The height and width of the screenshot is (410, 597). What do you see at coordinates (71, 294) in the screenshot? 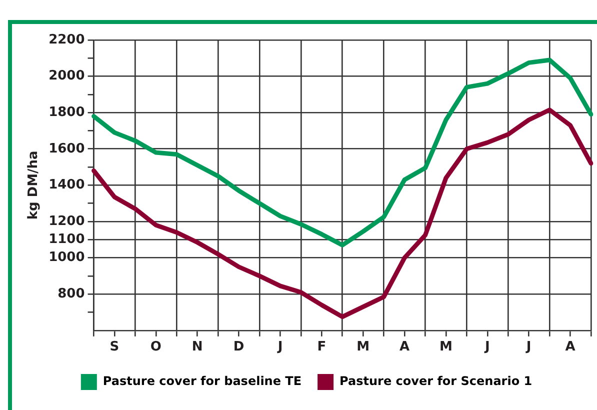
I see `y-tick-label: 800` at bounding box center [71, 294].